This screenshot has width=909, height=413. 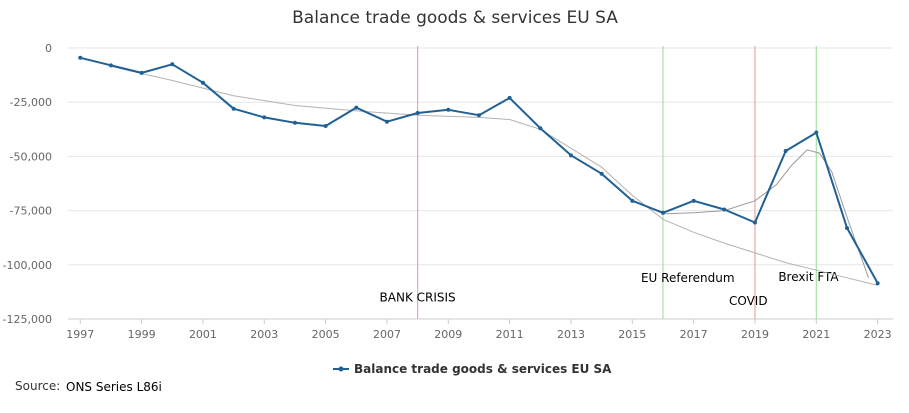 What do you see at coordinates (755, 334) in the screenshot?
I see `x-tick-label: 2019` at bounding box center [755, 334].